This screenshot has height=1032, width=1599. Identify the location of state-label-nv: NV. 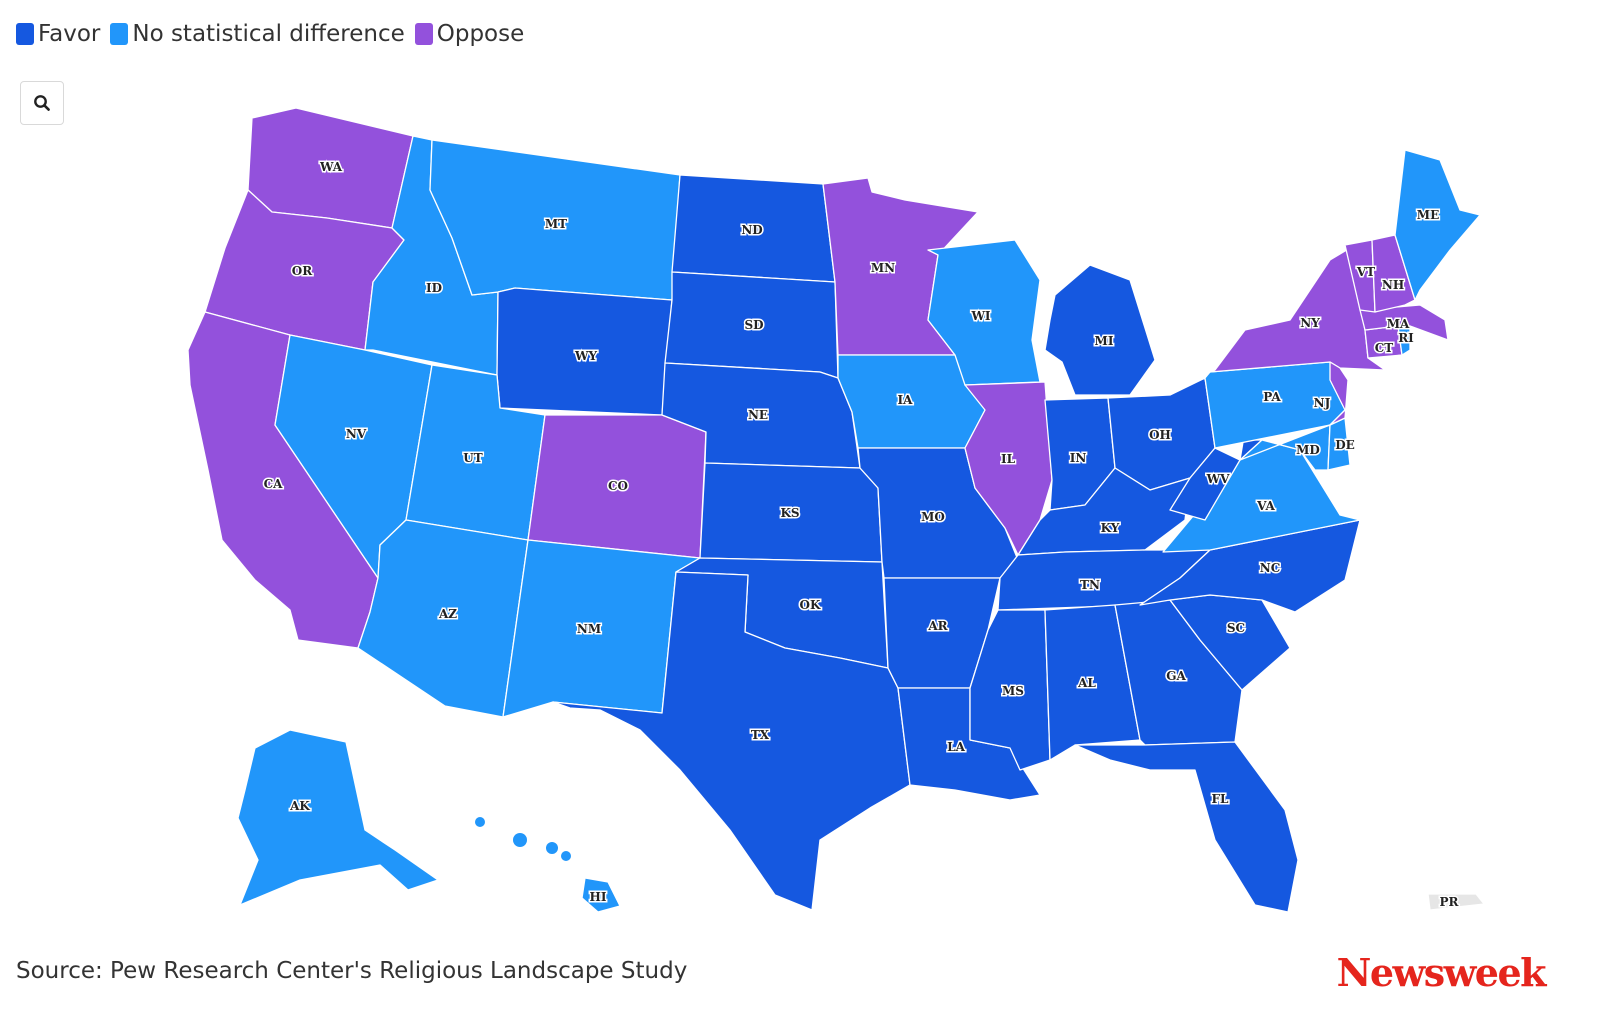
(356, 434).